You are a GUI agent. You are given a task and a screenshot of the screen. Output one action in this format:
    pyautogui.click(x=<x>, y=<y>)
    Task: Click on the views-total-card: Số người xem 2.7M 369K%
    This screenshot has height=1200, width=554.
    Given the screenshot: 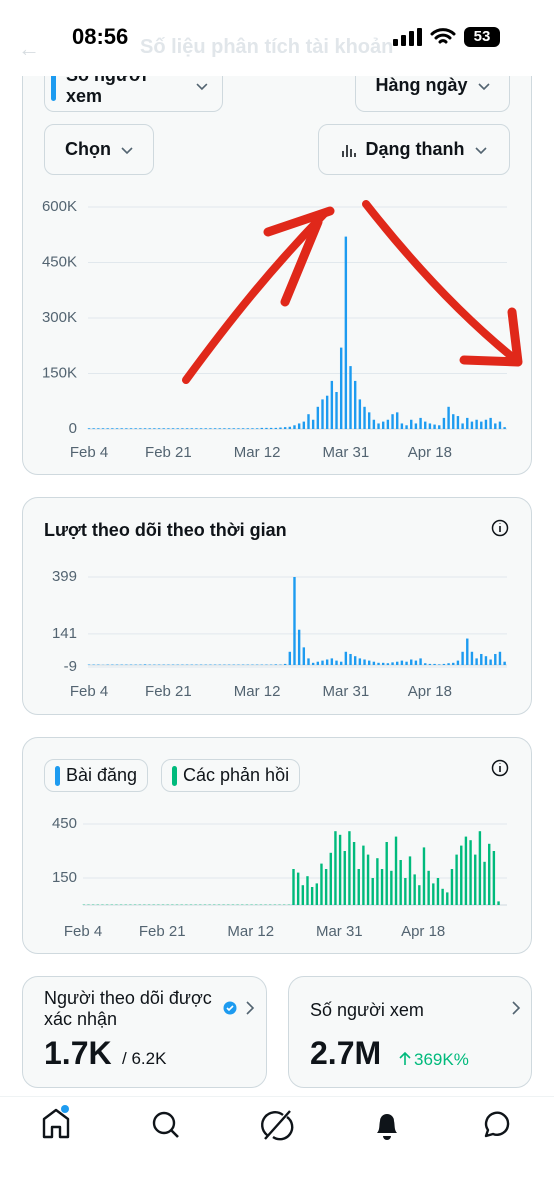 What is the action you would take?
    pyautogui.click(x=410, y=1032)
    